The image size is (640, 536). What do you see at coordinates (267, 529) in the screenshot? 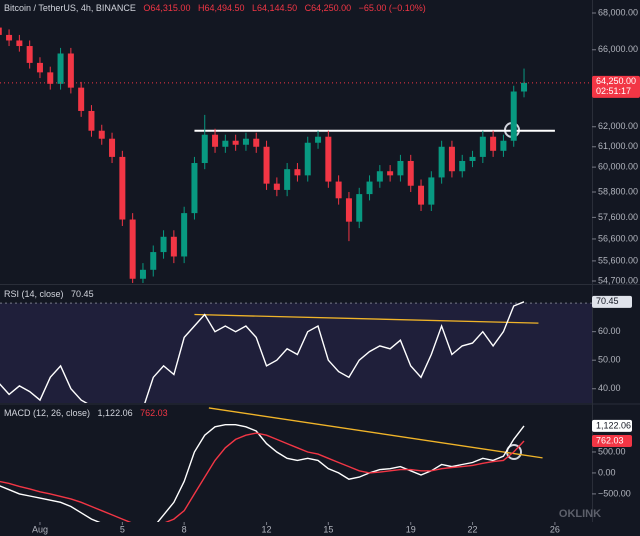
I see `x-tick-label: 12` at bounding box center [267, 529].